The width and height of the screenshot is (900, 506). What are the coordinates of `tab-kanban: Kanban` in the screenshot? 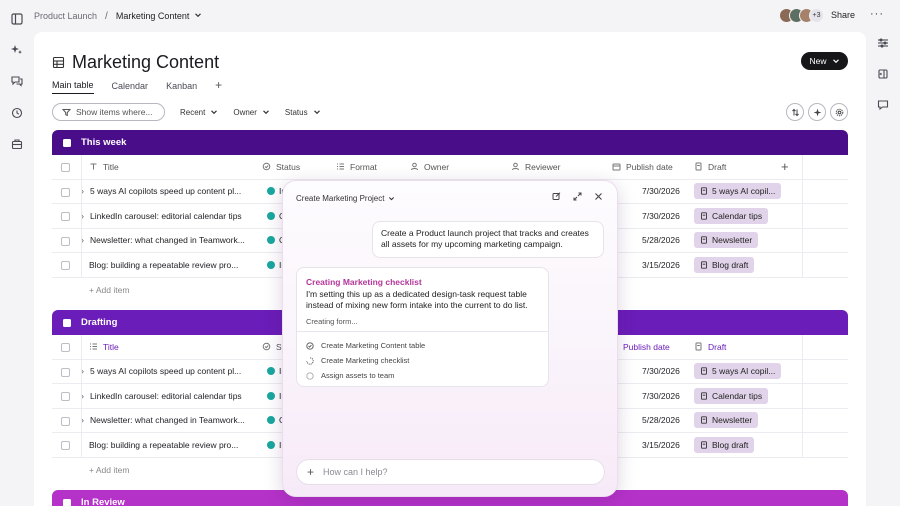 It's located at (182, 85).